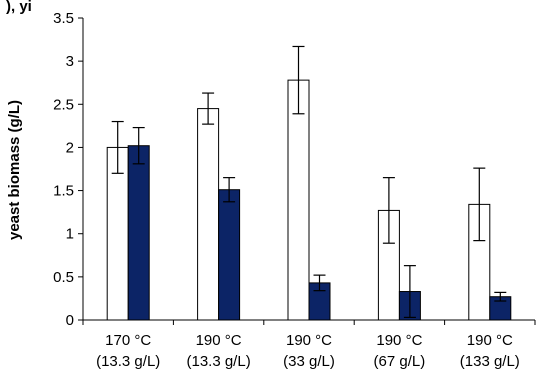  I want to click on x-category-label-line2-2: (33 g/L), so click(309, 361).